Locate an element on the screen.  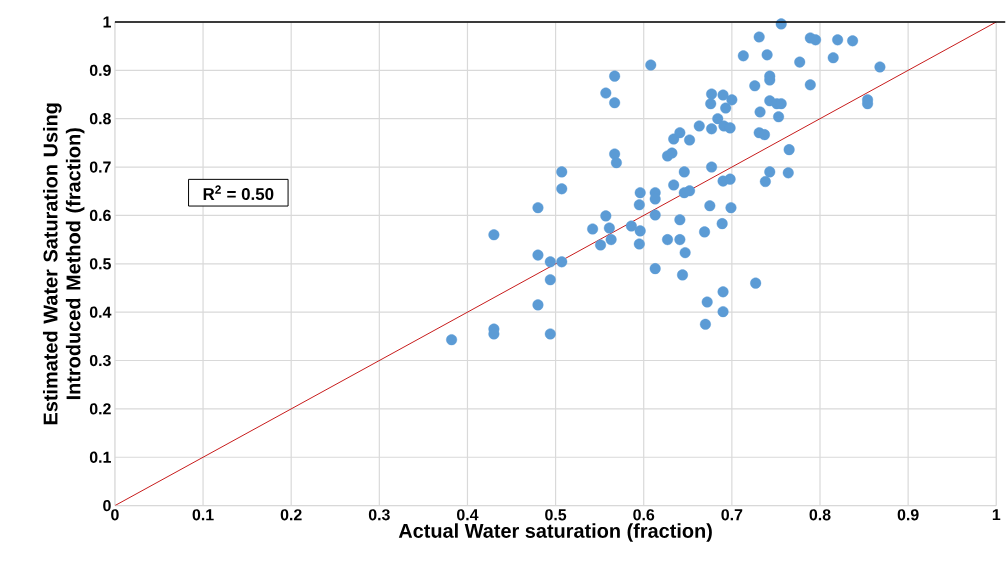
x-tick-label: 0.2 is located at coordinates (291, 515).